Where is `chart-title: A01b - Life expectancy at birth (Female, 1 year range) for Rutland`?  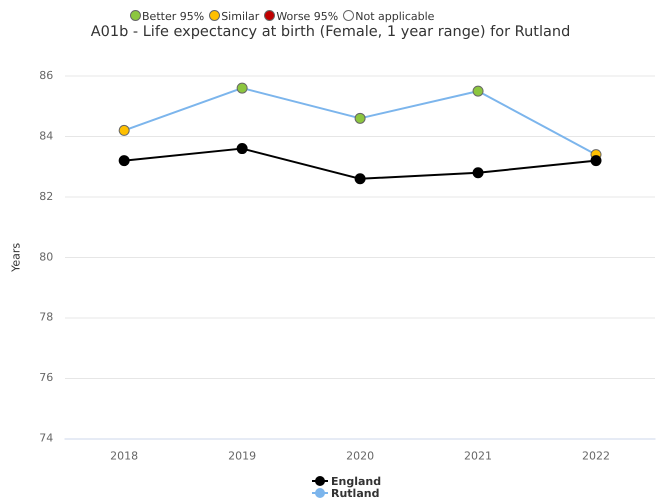
chart-title: A01b - Life expectancy at birth (Female, 1 year range) for Rutland is located at coordinates (331, 32).